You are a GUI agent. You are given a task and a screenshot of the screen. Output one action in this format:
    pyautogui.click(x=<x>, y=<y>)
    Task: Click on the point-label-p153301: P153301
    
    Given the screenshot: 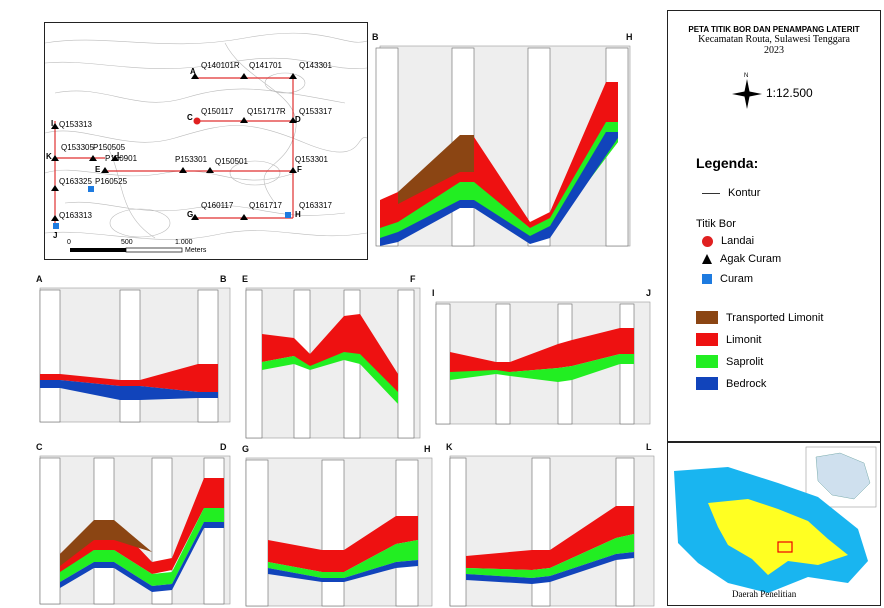 What is the action you would take?
    pyautogui.click(x=191, y=159)
    